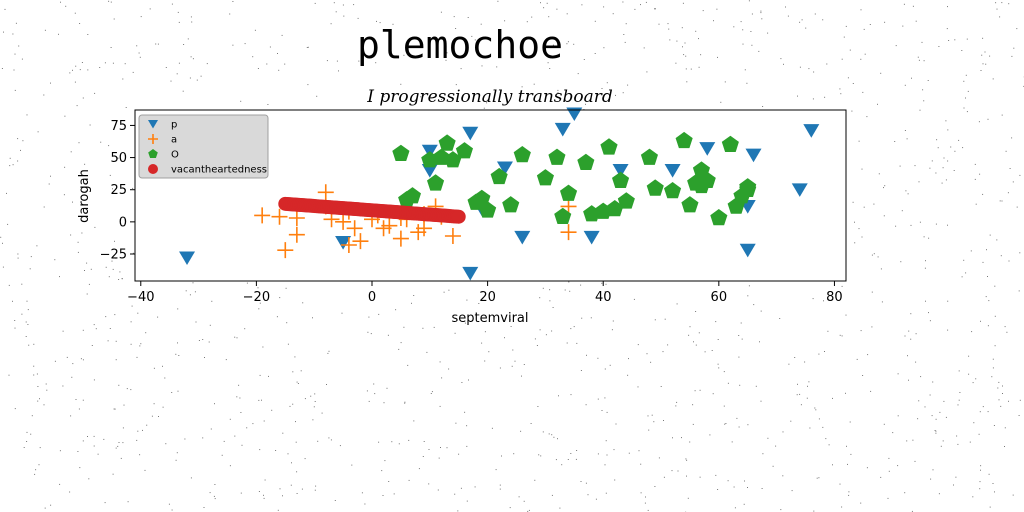 This screenshot has width=1024, height=512. I want to click on legend-item: vacantheartedness, so click(207, 170).